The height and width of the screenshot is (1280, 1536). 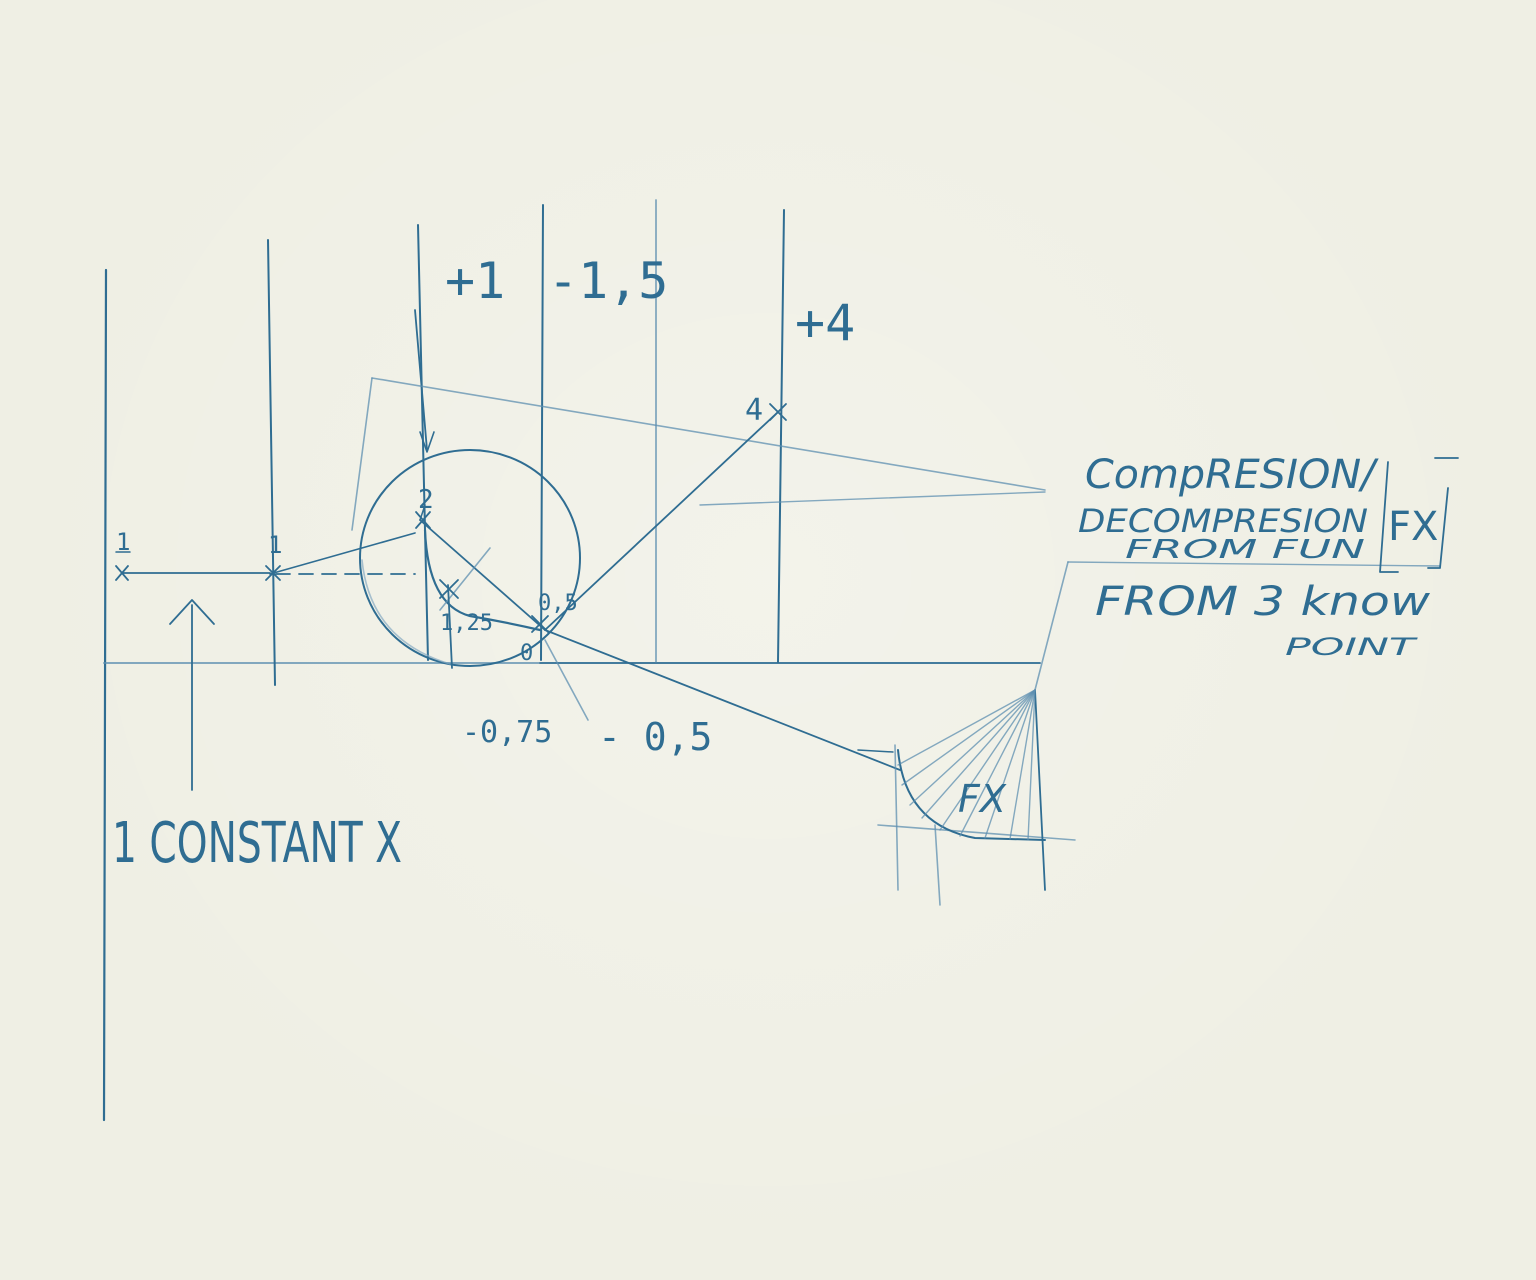 I want to click on x-marker-two, so click(x=423, y=520).